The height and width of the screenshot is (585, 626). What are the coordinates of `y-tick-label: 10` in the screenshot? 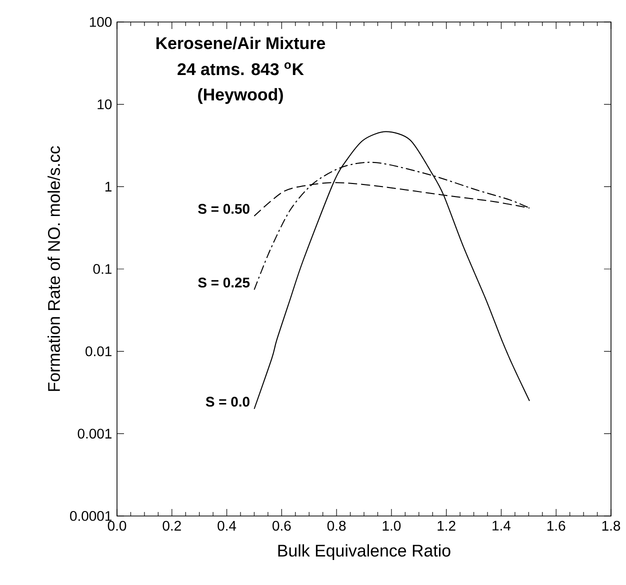 It's located at (105, 104).